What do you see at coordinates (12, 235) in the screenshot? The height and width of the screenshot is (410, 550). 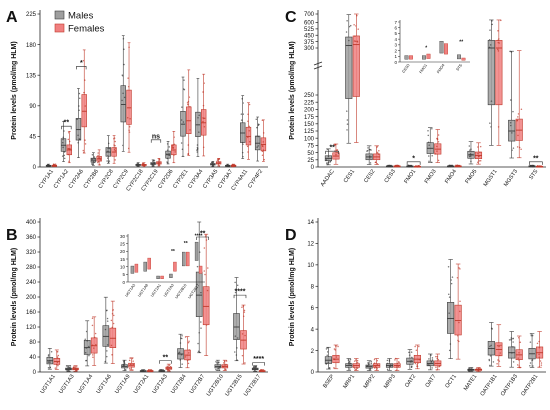 I see `panel-letter: B` at bounding box center [12, 235].